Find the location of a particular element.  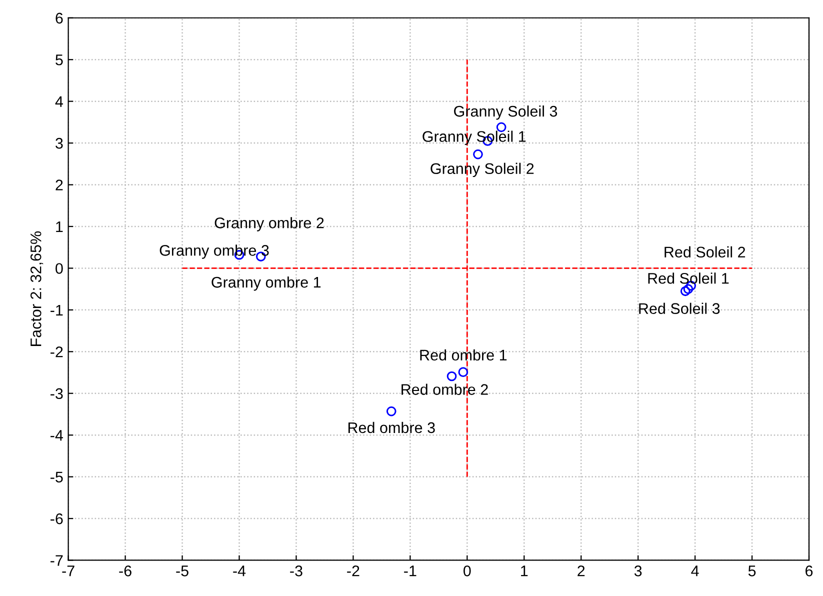

y-tick-label: 0 is located at coordinates (59, 268).